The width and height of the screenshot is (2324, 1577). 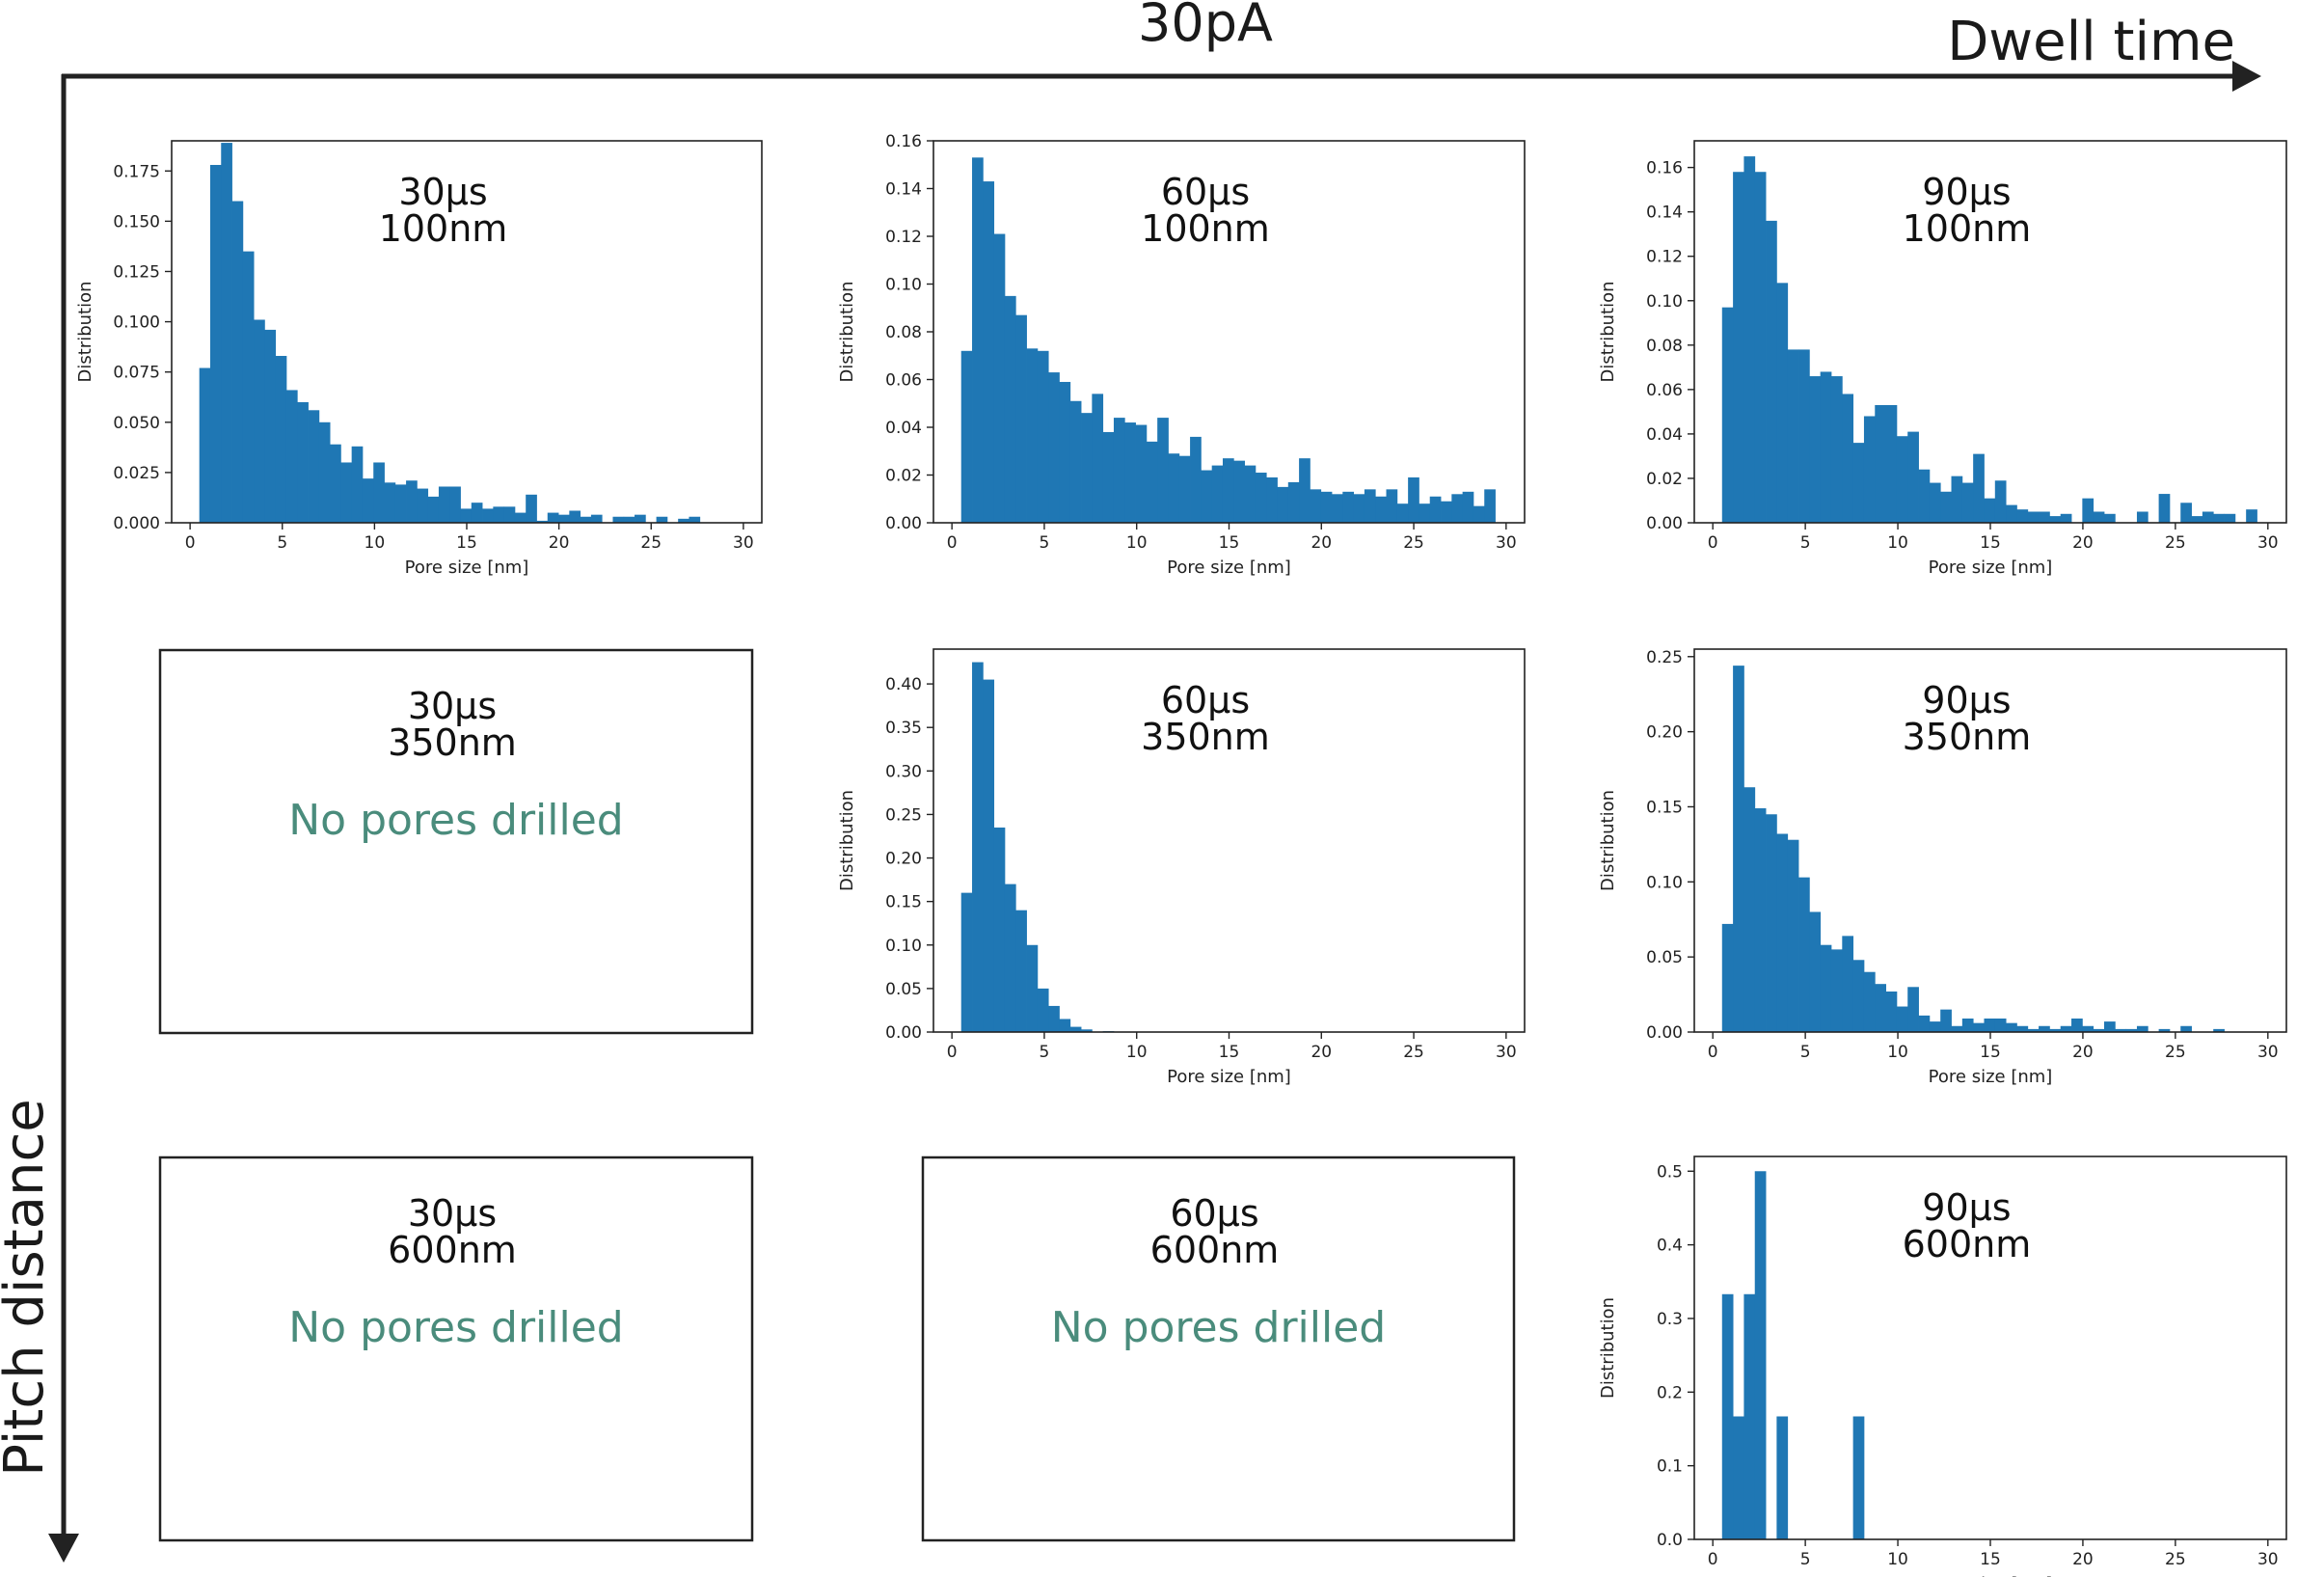 I want to click on y-tick-label: 0.20, so click(x=904, y=859).